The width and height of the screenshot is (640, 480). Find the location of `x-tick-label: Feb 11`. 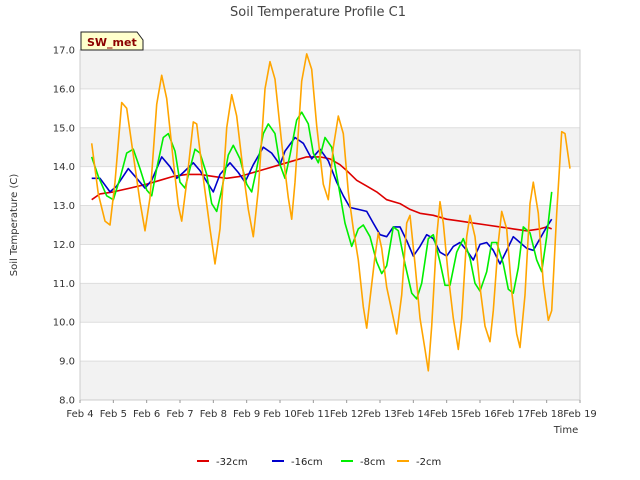

x-tick-label: Feb 11 is located at coordinates (314, 414).